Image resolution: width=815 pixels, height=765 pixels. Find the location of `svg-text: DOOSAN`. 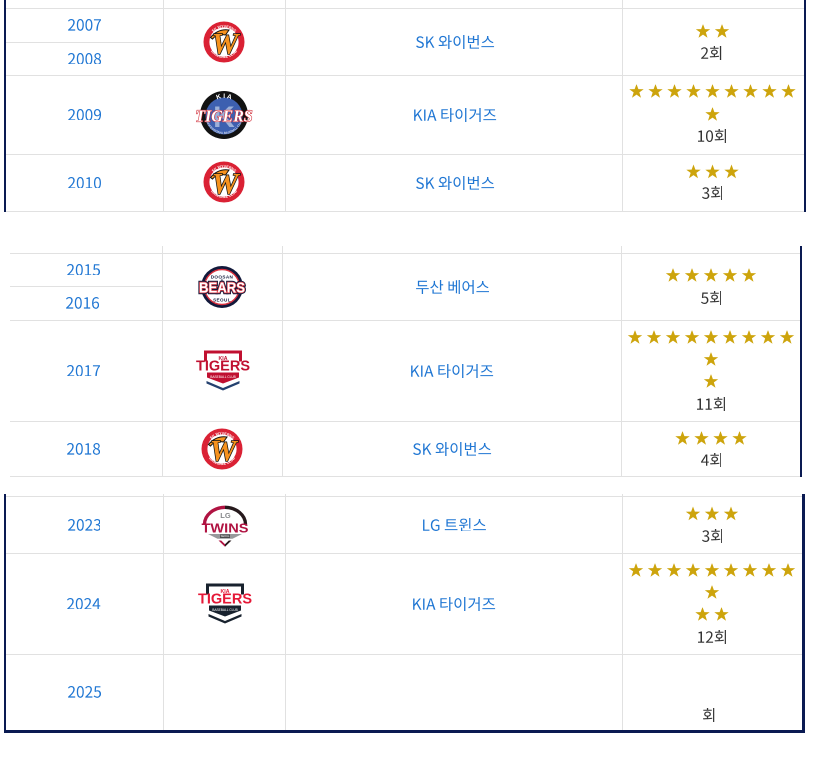

svg-text: DOOSAN is located at coordinates (222, 277).